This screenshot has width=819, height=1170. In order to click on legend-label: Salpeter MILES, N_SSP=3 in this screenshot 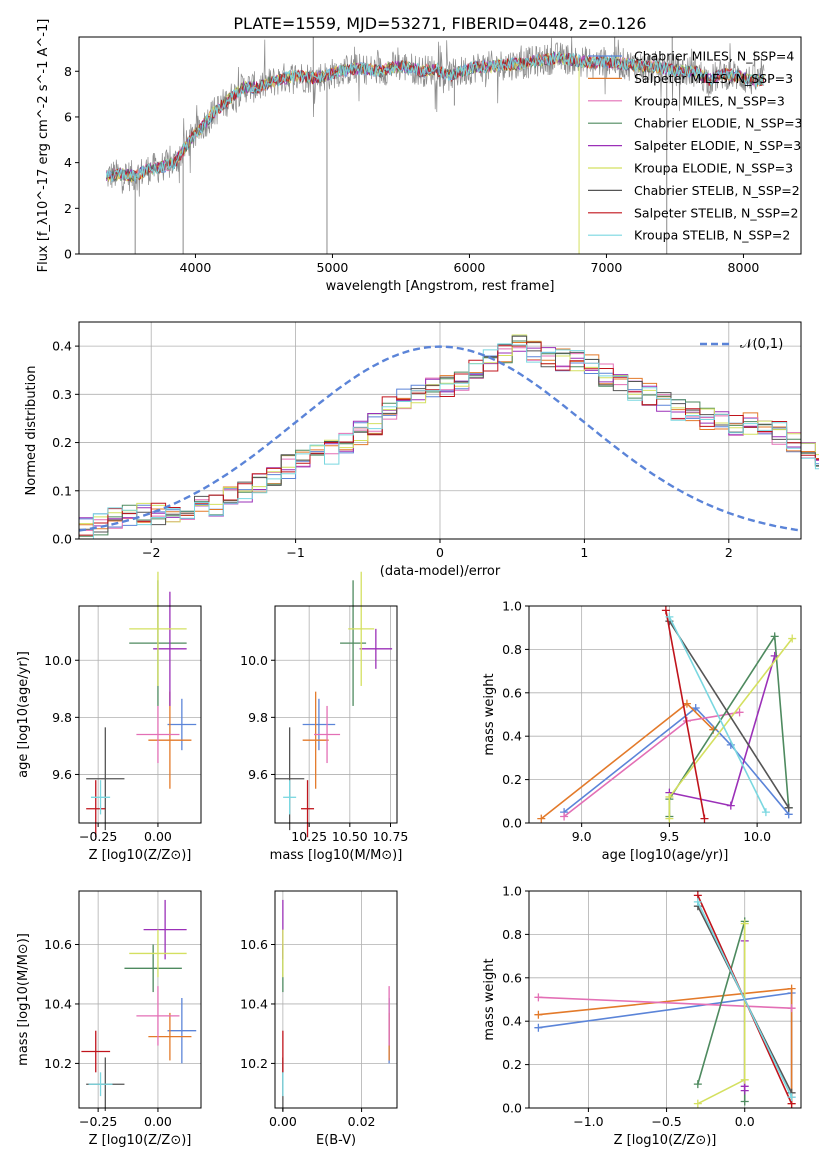, I will do `click(713, 78)`.